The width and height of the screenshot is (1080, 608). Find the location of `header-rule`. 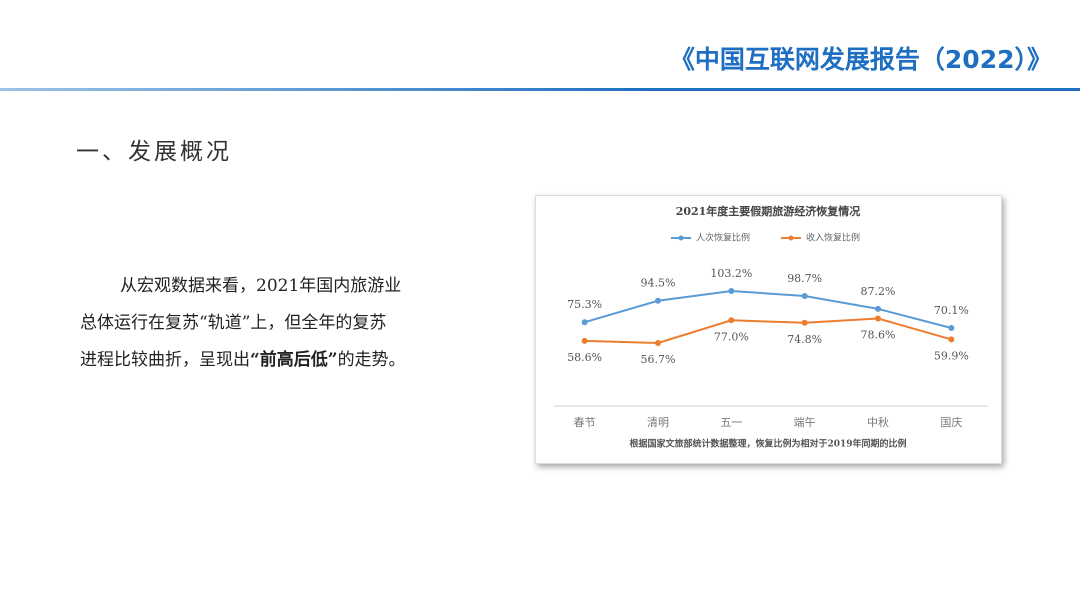

header-rule is located at coordinates (540, 89).